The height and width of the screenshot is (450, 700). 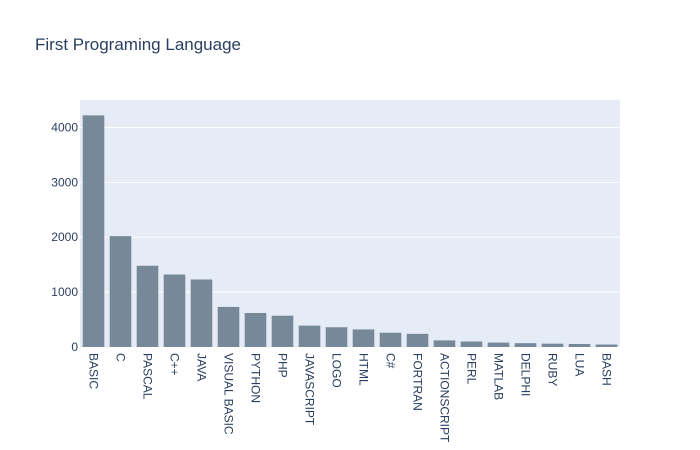 I want to click on bar-javascript, so click(x=309, y=336).